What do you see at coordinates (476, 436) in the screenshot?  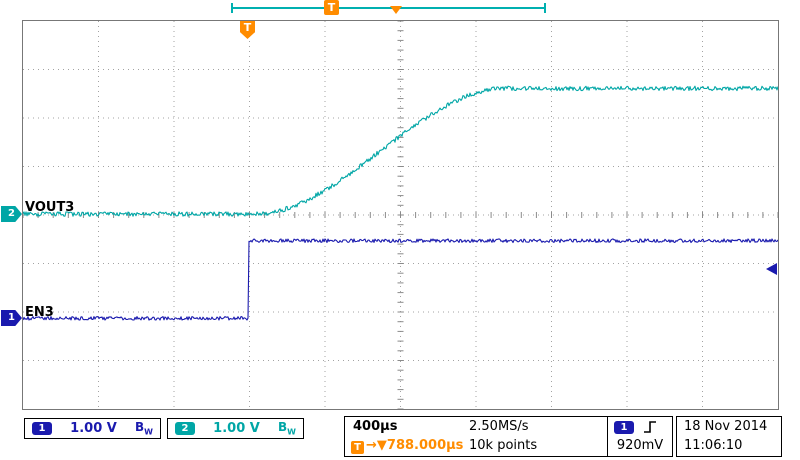 I see `acquisition-readout: 400µs 2.50MS/s T →▼788.000µs 10k points` at bounding box center [476, 436].